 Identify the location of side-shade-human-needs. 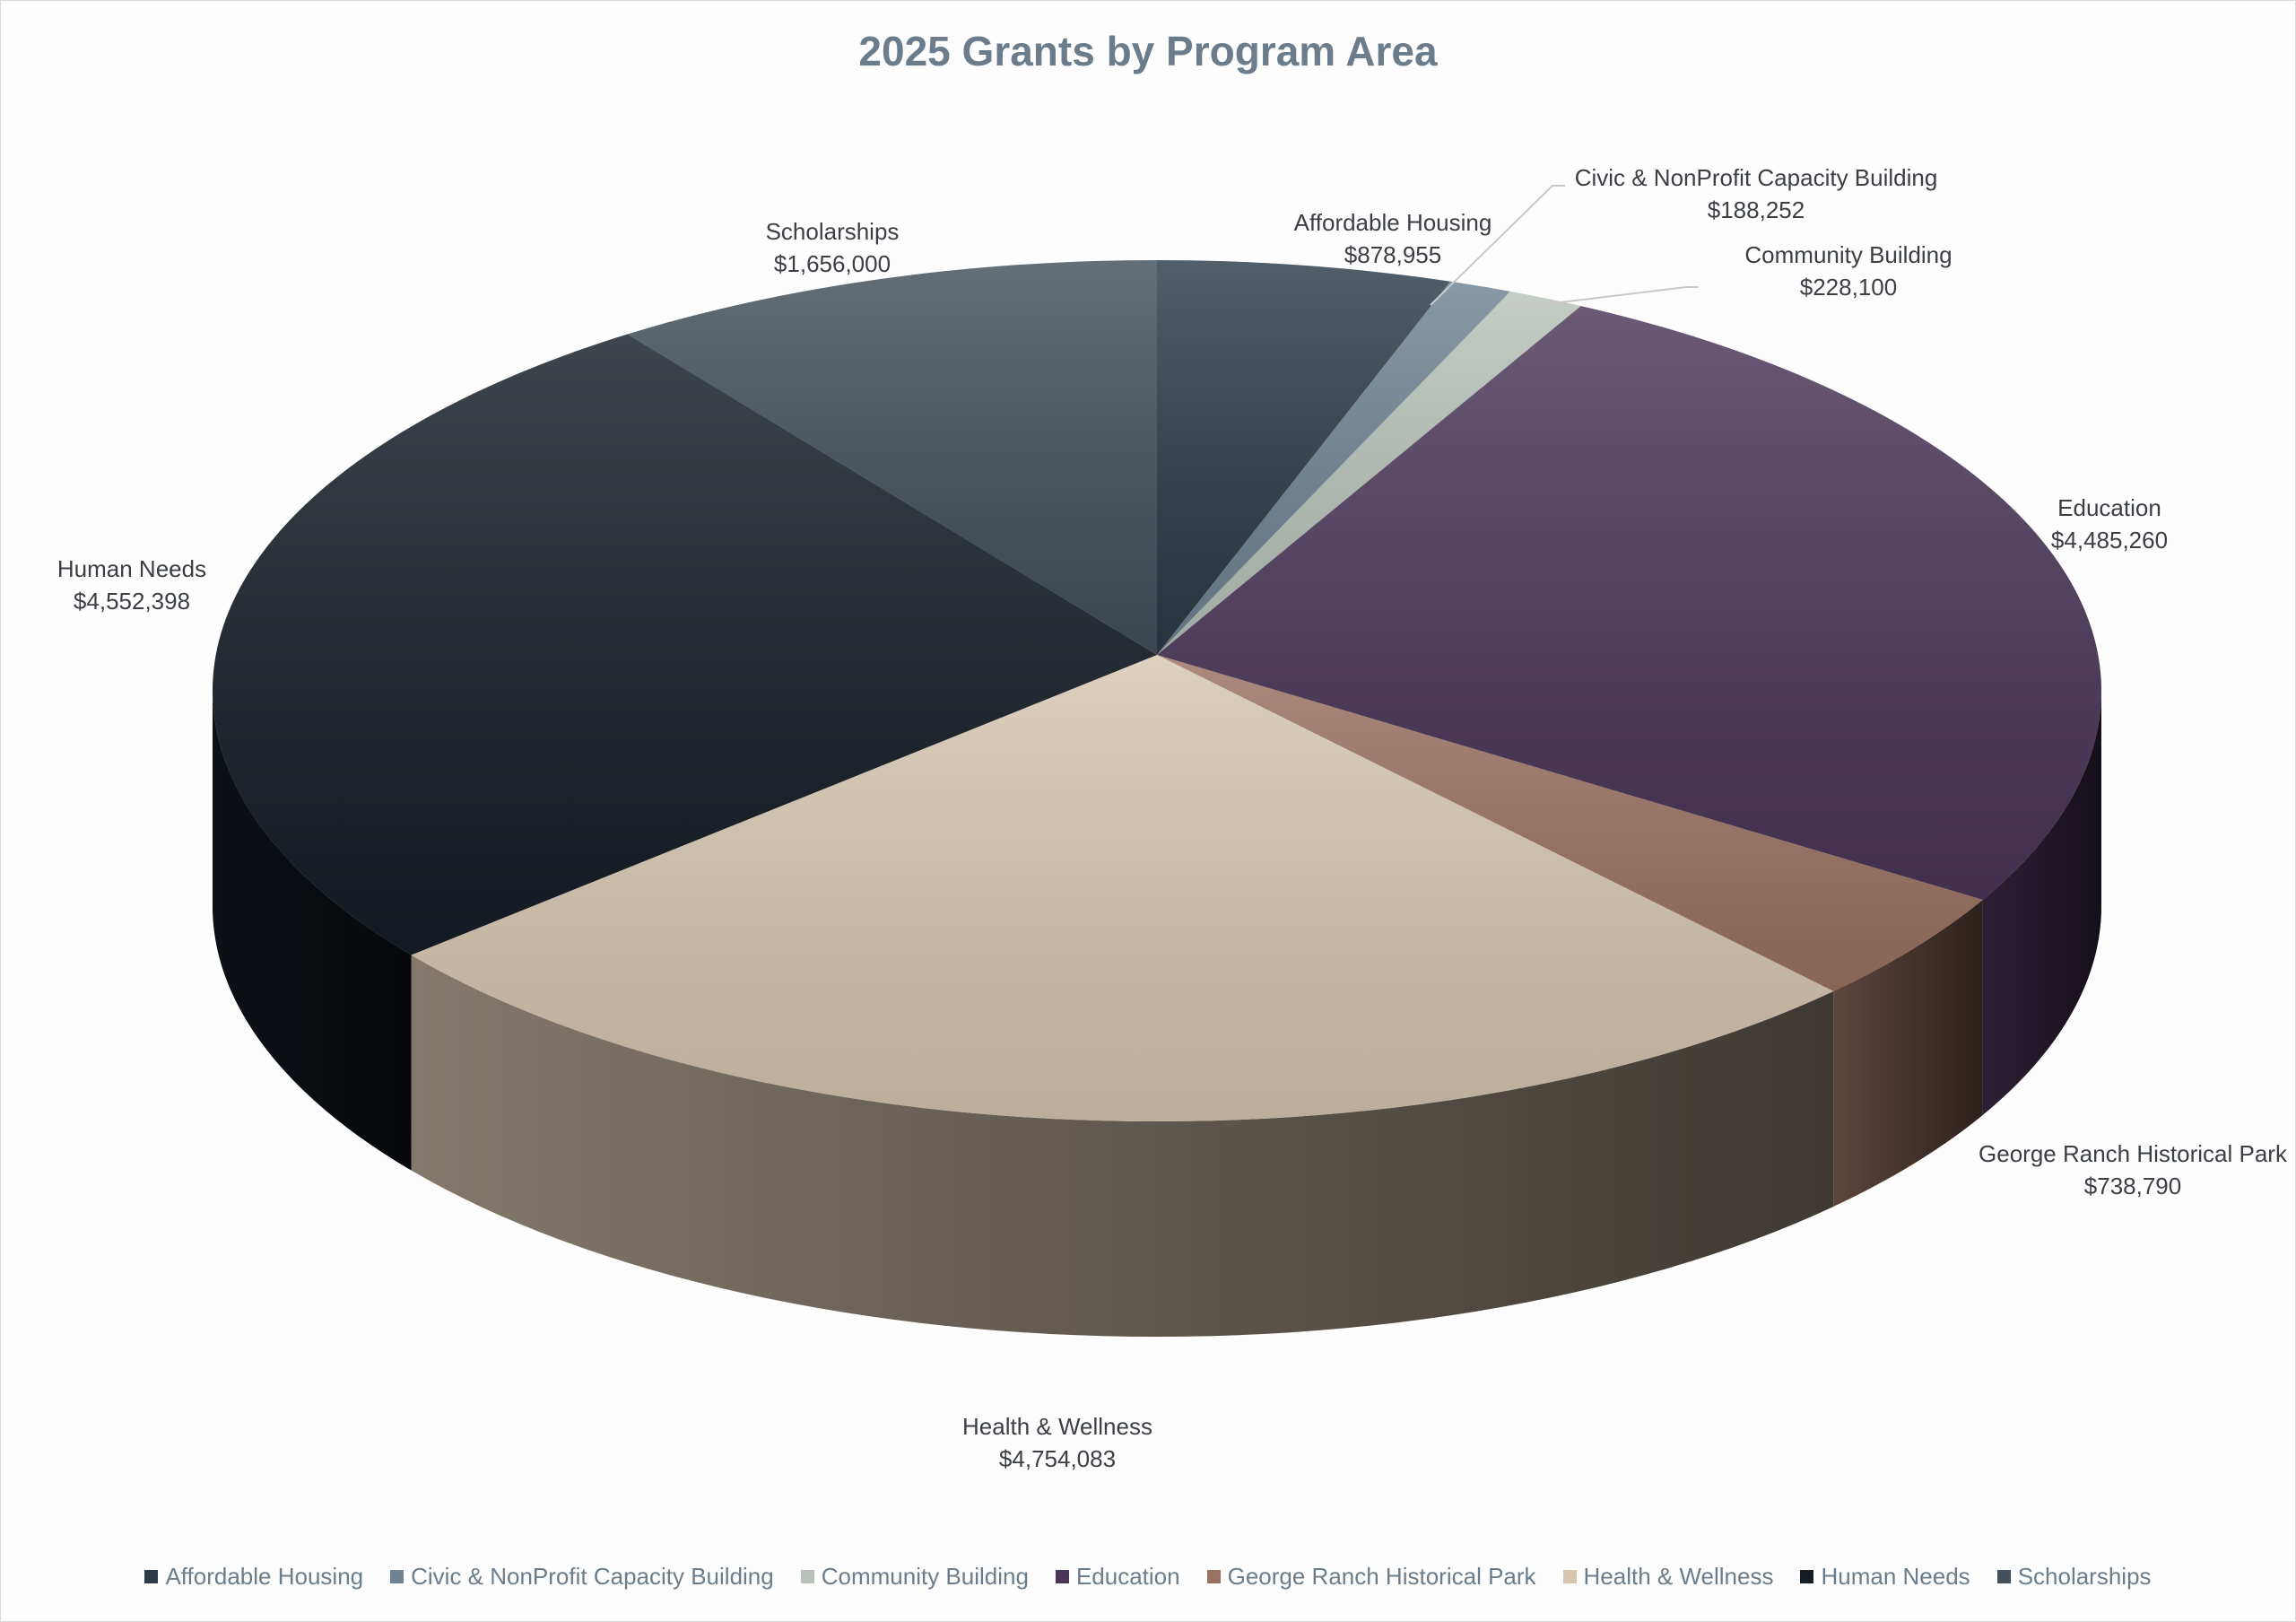
(312, 931).